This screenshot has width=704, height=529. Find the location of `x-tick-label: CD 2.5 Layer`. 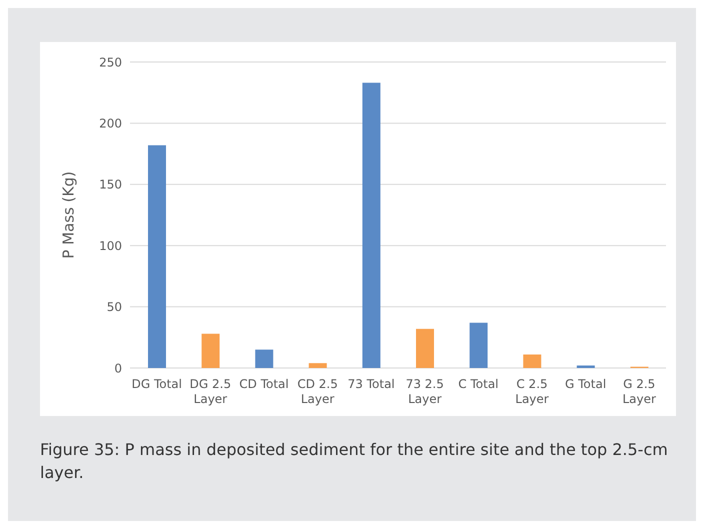

x-tick-label: CD 2.5 Layer is located at coordinates (317, 391).